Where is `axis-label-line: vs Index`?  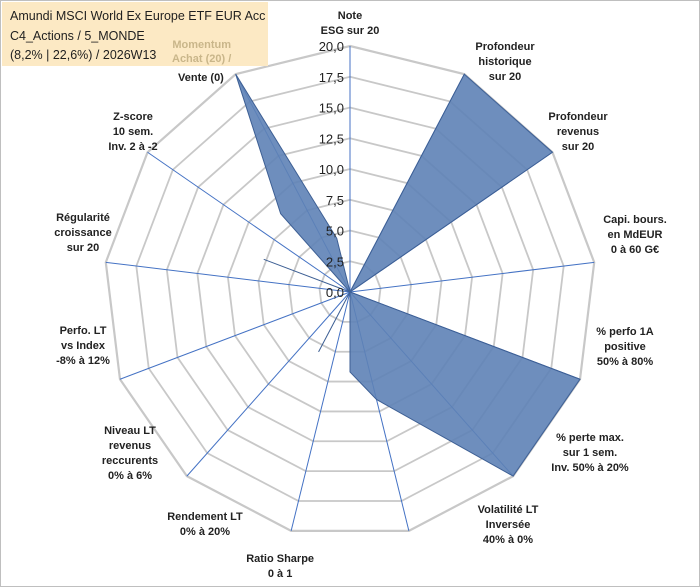 axis-label-line: vs Index is located at coordinates (83, 346).